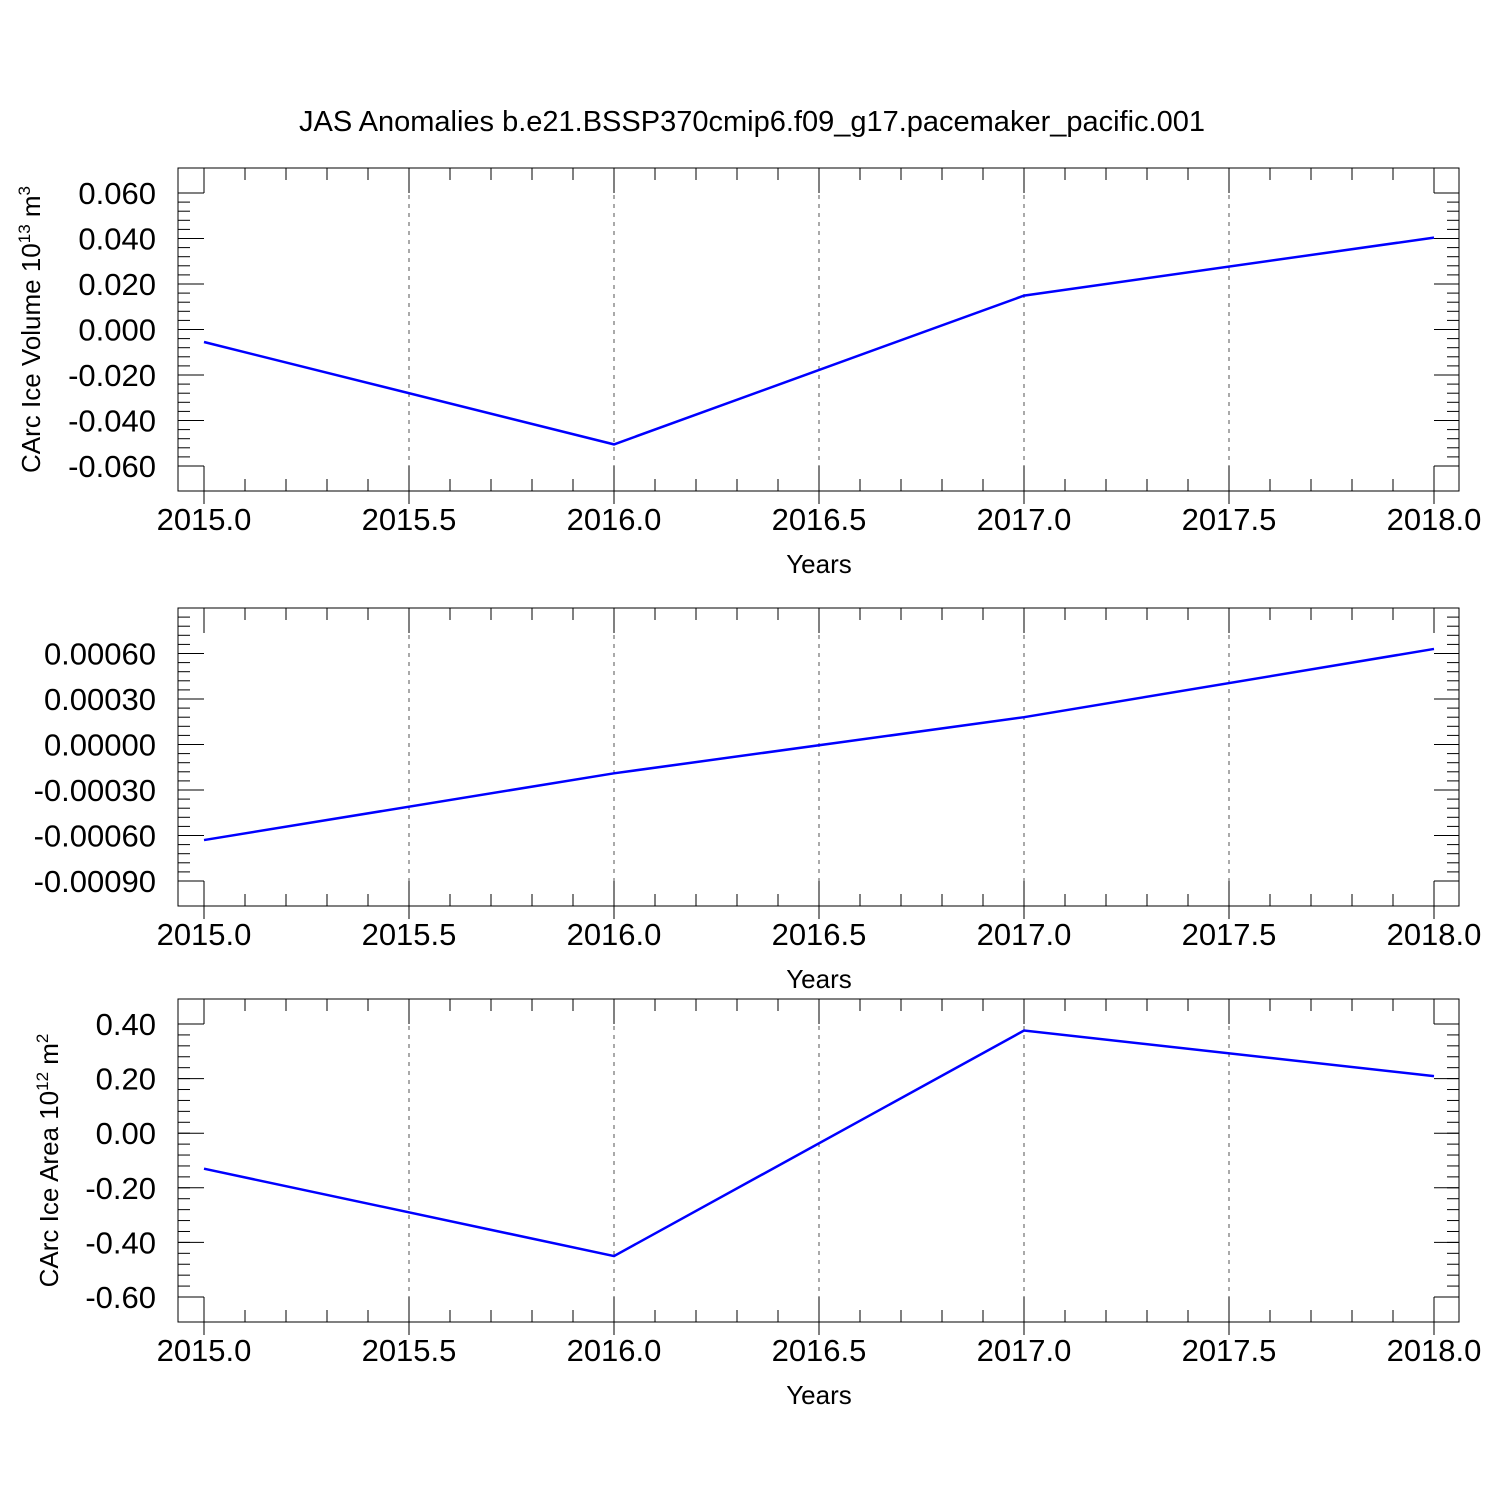 The height and width of the screenshot is (1500, 1500). Describe the element at coordinates (112, 375) in the screenshot. I see `y-tick-label: -0.020` at that location.